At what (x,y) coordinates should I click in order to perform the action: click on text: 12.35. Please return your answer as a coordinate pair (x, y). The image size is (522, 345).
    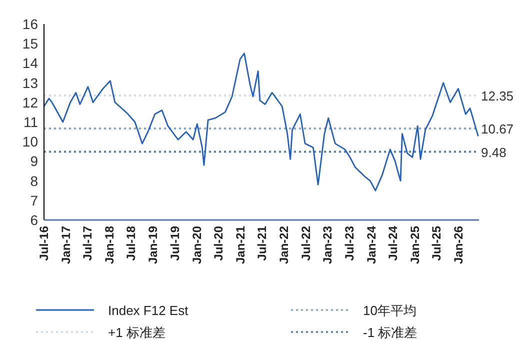
    Looking at the image, I should click on (497, 96).